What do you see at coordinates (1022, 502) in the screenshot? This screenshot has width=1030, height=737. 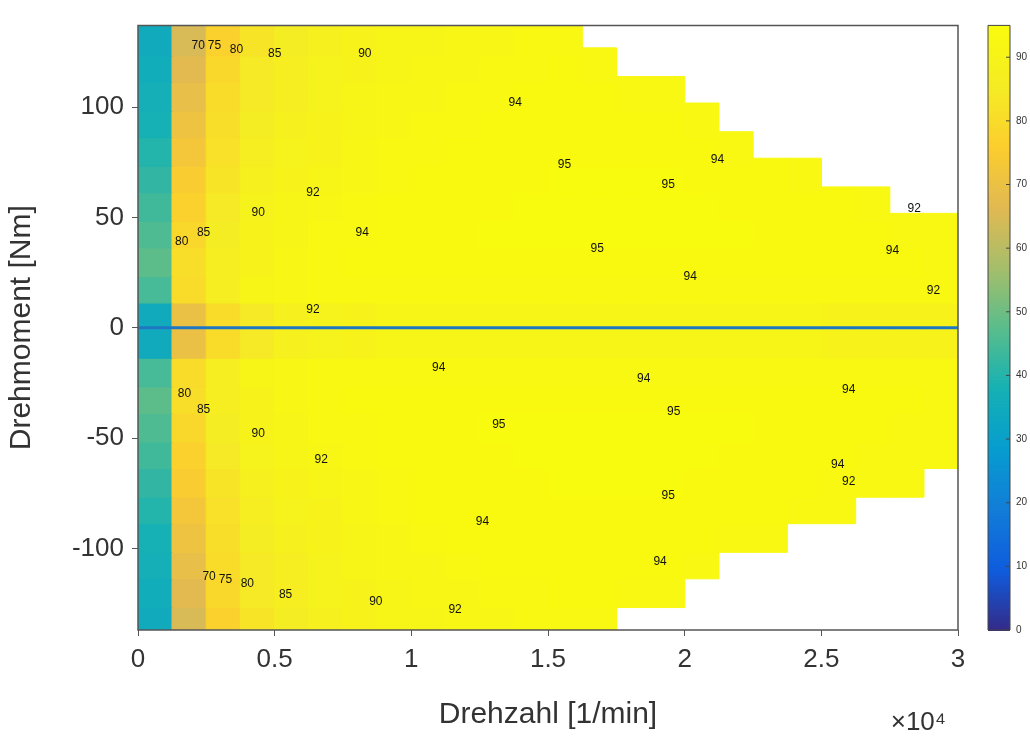 I see `color-bar-label: 20` at bounding box center [1022, 502].